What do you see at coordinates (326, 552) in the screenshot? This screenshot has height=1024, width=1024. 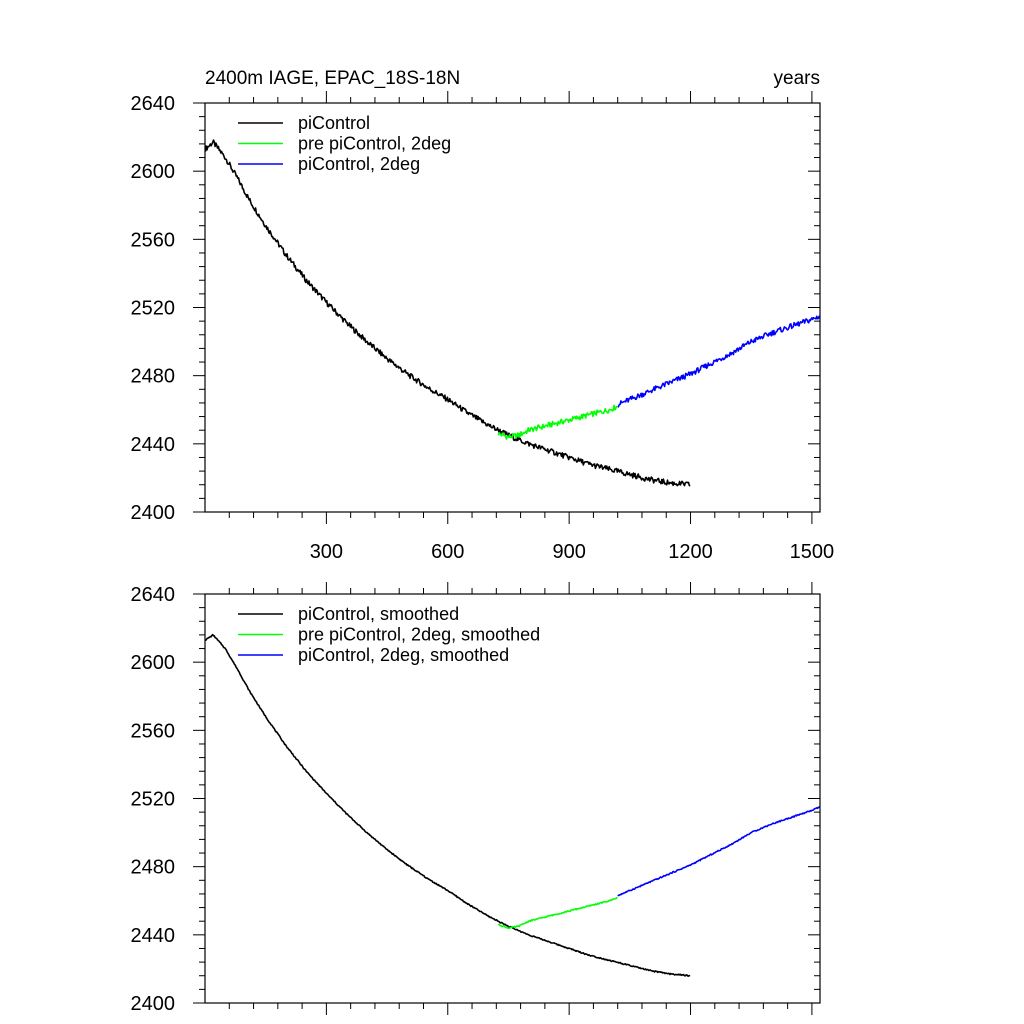 I see `x-tick-label: 300` at bounding box center [326, 552].